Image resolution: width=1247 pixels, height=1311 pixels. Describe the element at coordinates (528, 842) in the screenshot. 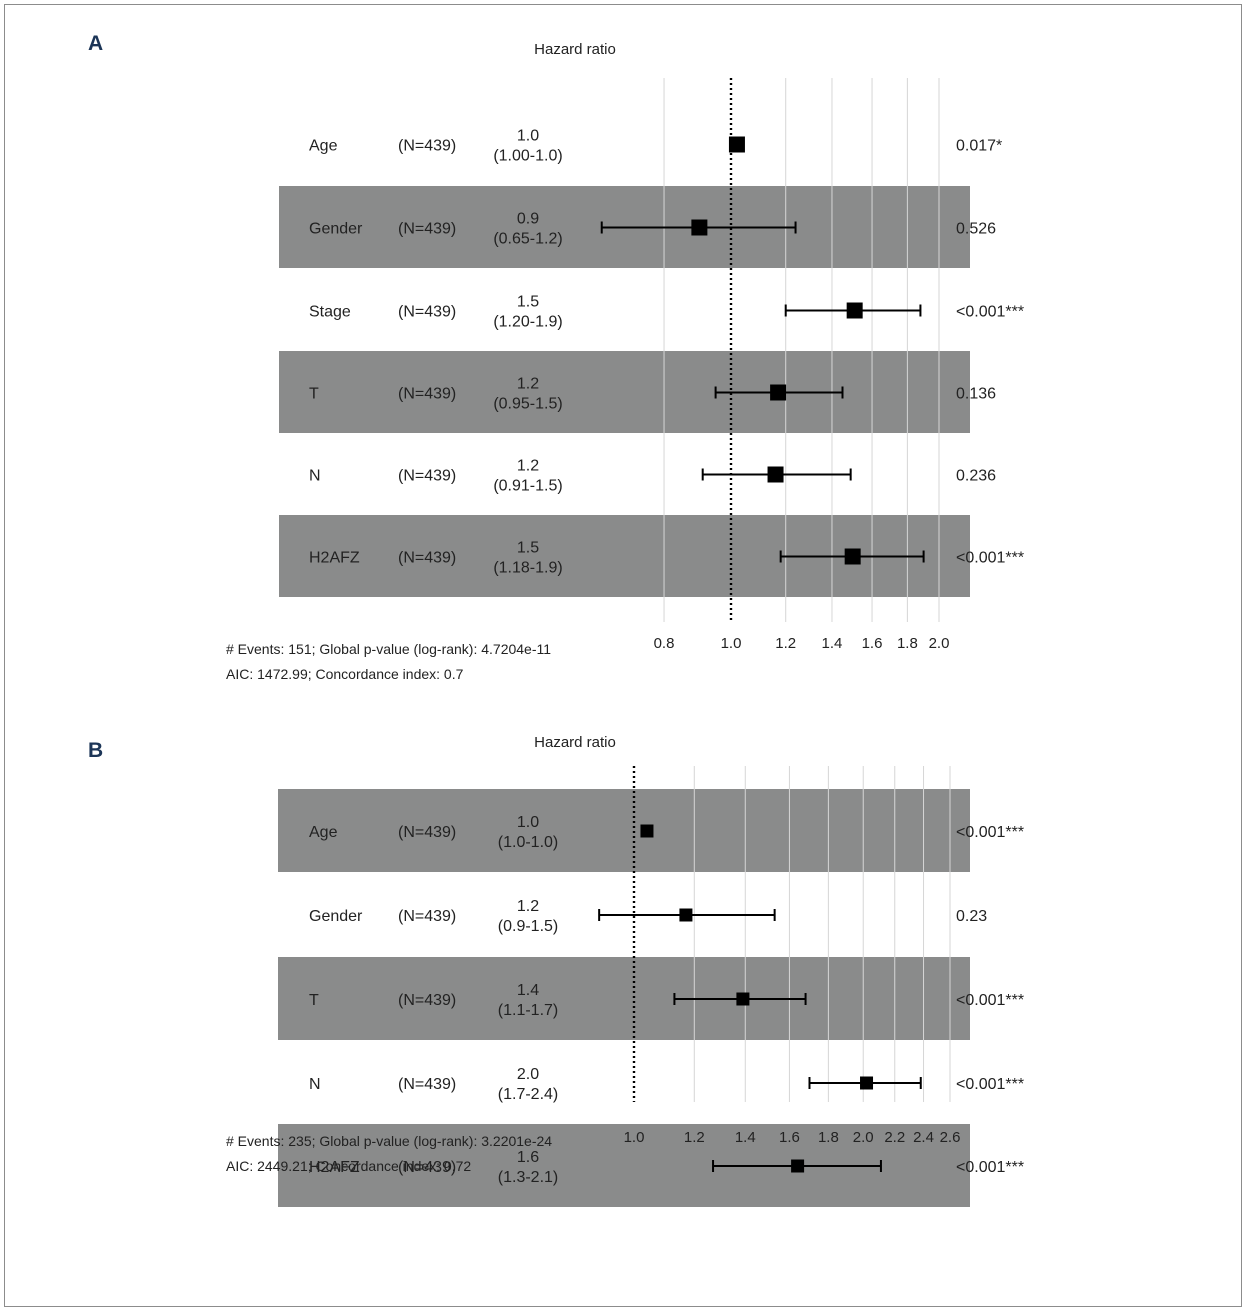

I see `row-ci-label: (1.0-1.0)` at that location.